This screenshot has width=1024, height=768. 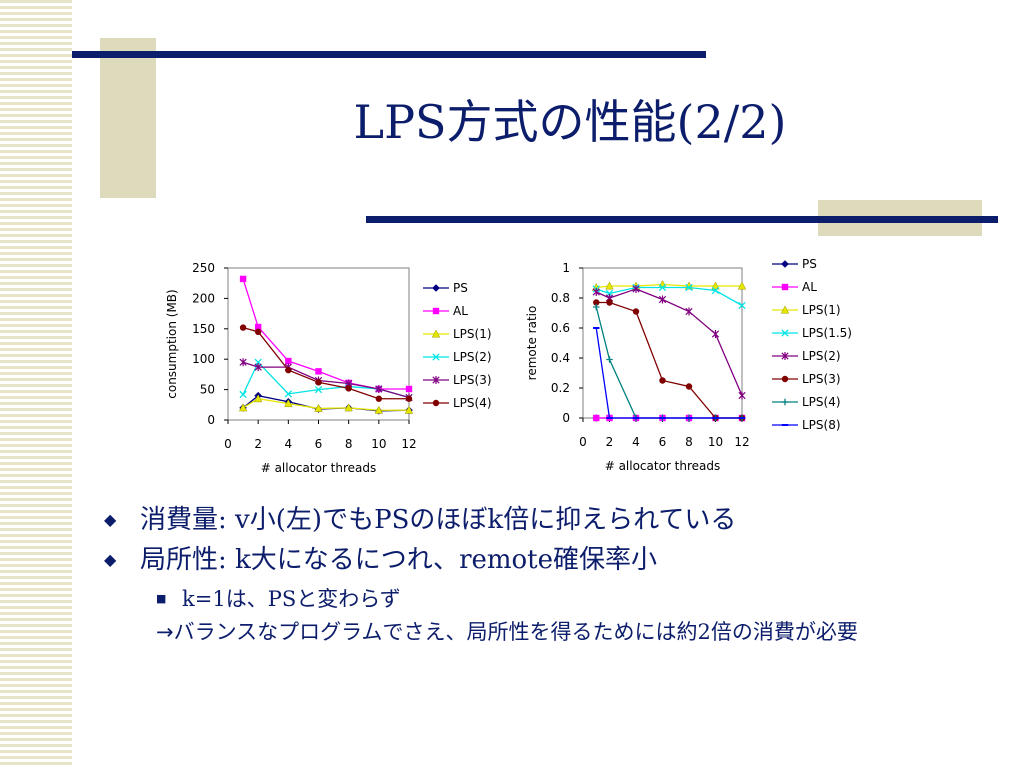 I want to click on x-tick-label: 0, so click(x=583, y=442).